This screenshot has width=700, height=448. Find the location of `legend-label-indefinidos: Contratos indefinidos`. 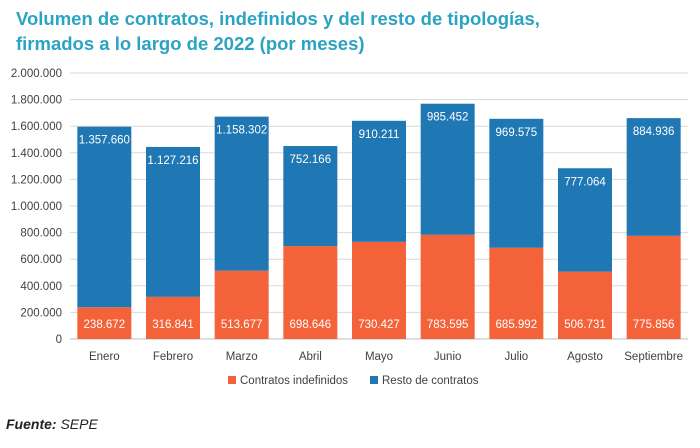

legend-label-indefinidos: Contratos indefinidos is located at coordinates (294, 381).